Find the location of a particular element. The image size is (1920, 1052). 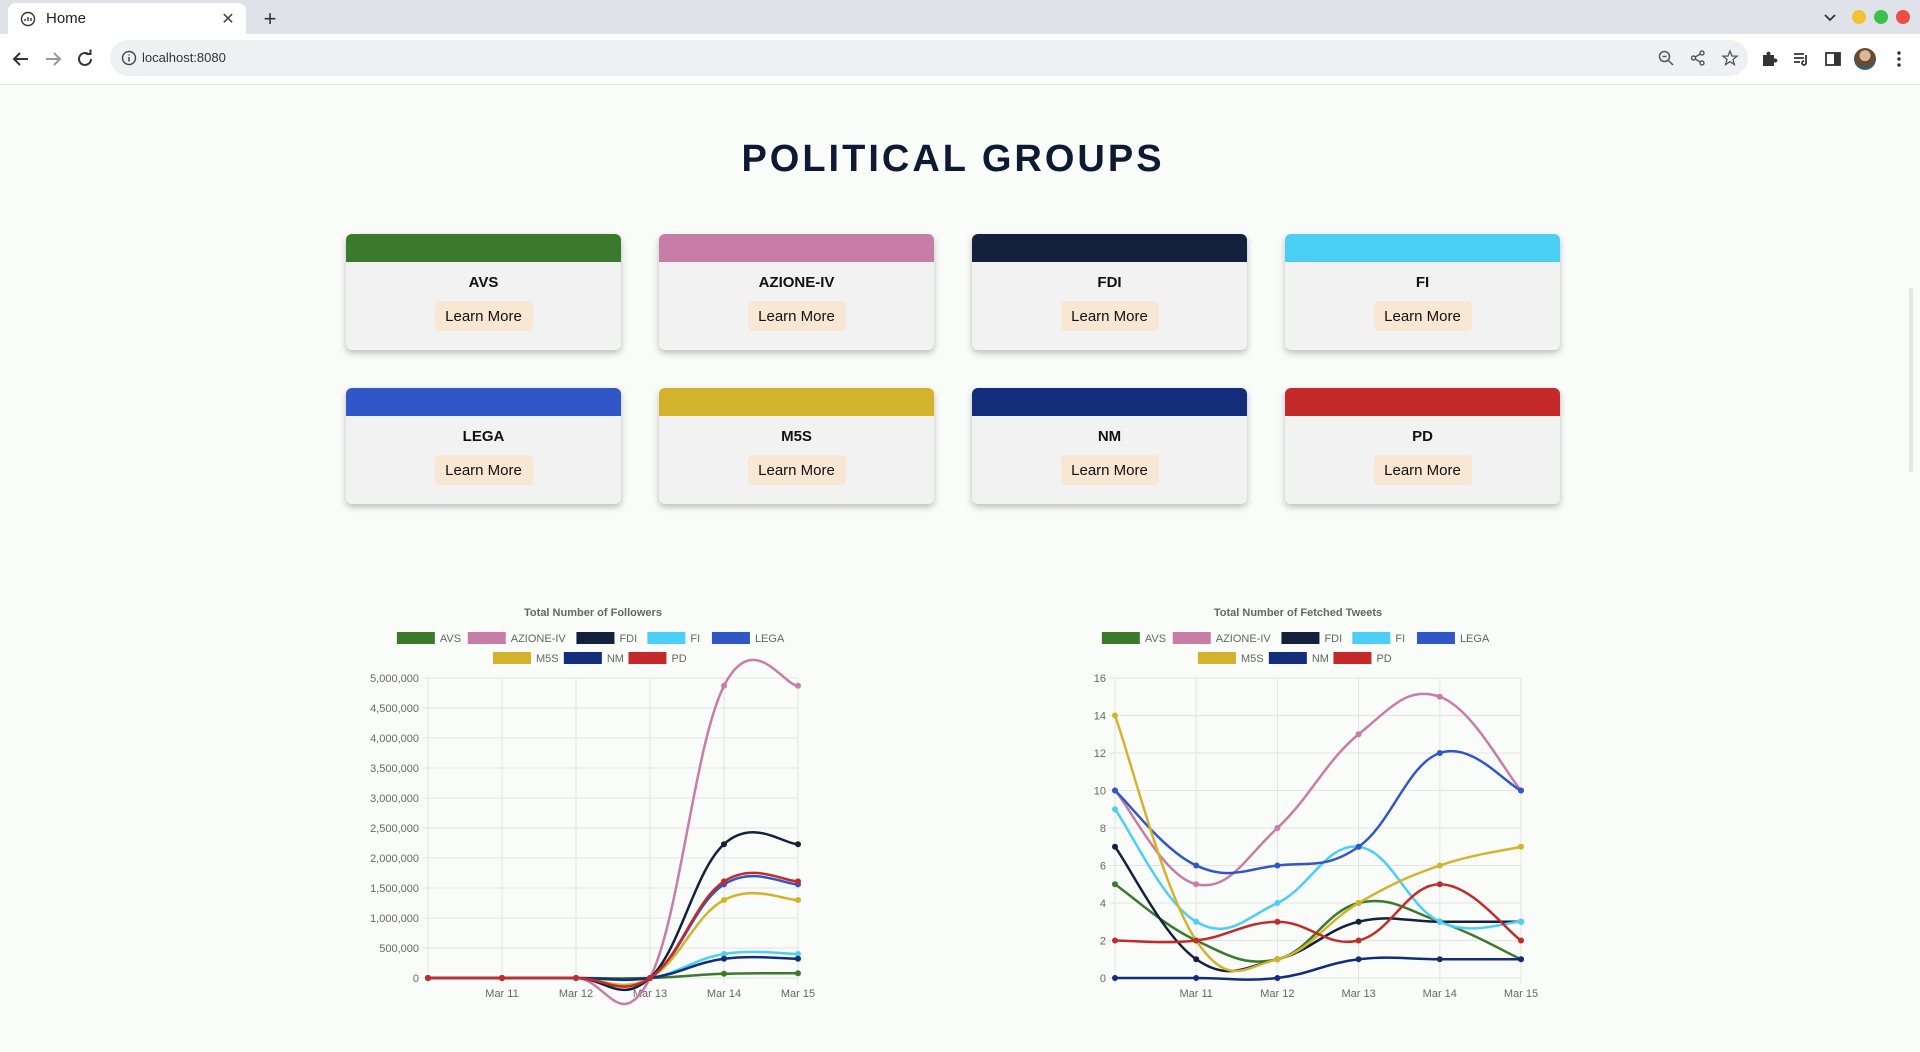

y-tick-label: 4,000,000 is located at coordinates (394, 739).